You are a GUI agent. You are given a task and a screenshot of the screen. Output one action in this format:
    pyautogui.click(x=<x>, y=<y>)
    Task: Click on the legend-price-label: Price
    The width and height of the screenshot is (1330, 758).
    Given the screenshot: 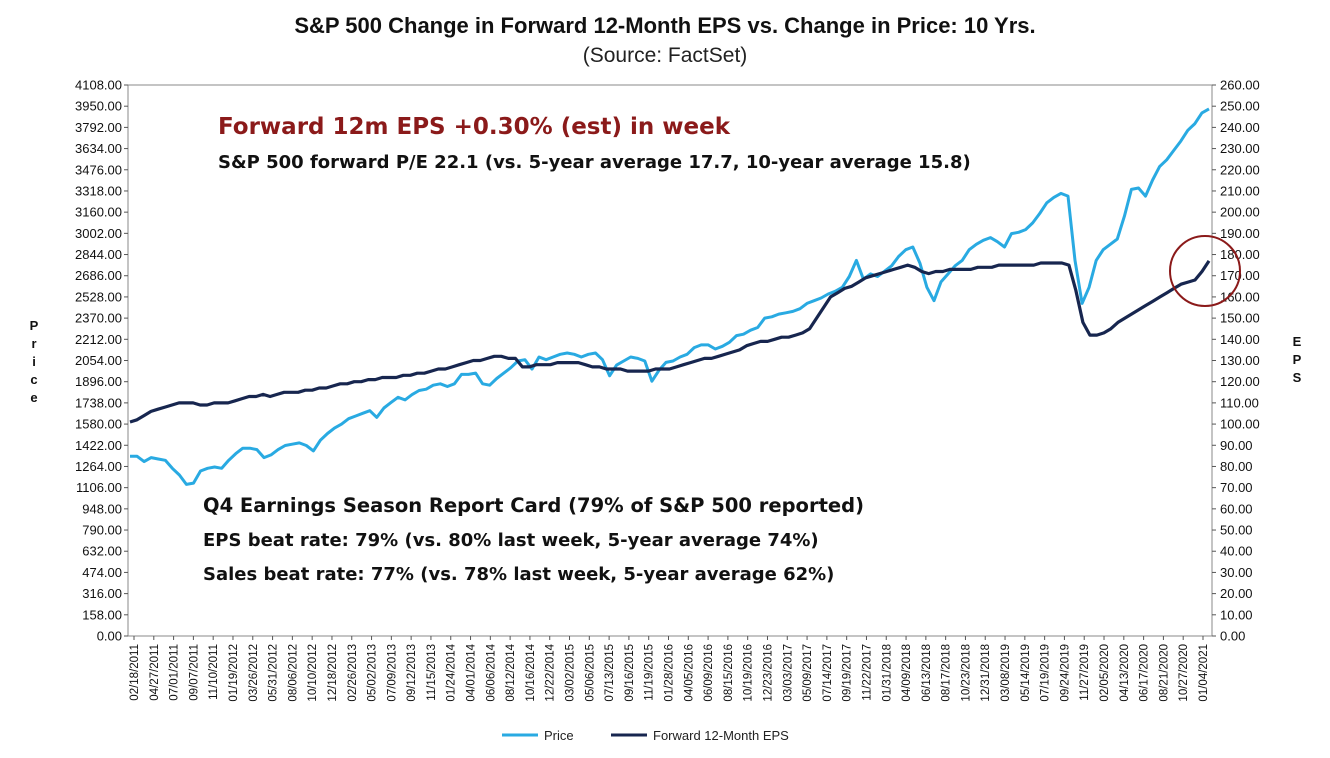 What is the action you would take?
    pyautogui.click(x=559, y=735)
    